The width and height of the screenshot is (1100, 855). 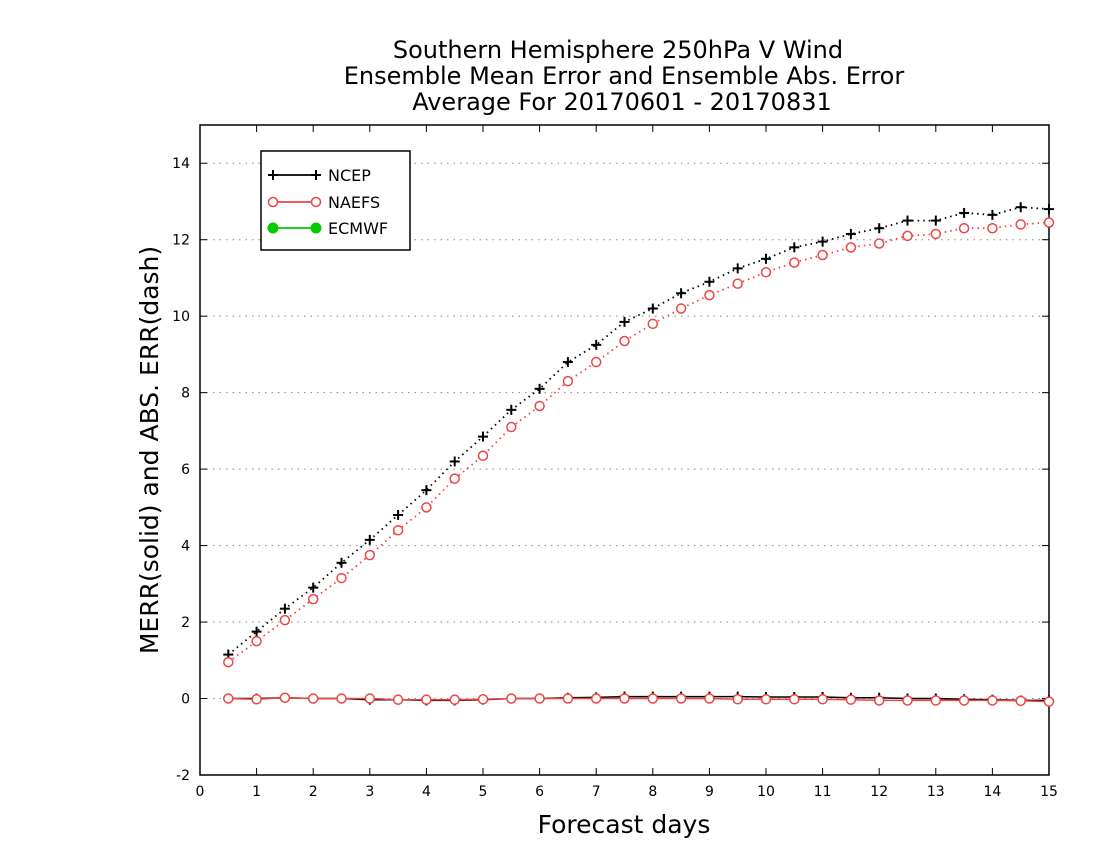 What do you see at coordinates (823, 792) in the screenshot?
I see `x-tick-label: 11` at bounding box center [823, 792].